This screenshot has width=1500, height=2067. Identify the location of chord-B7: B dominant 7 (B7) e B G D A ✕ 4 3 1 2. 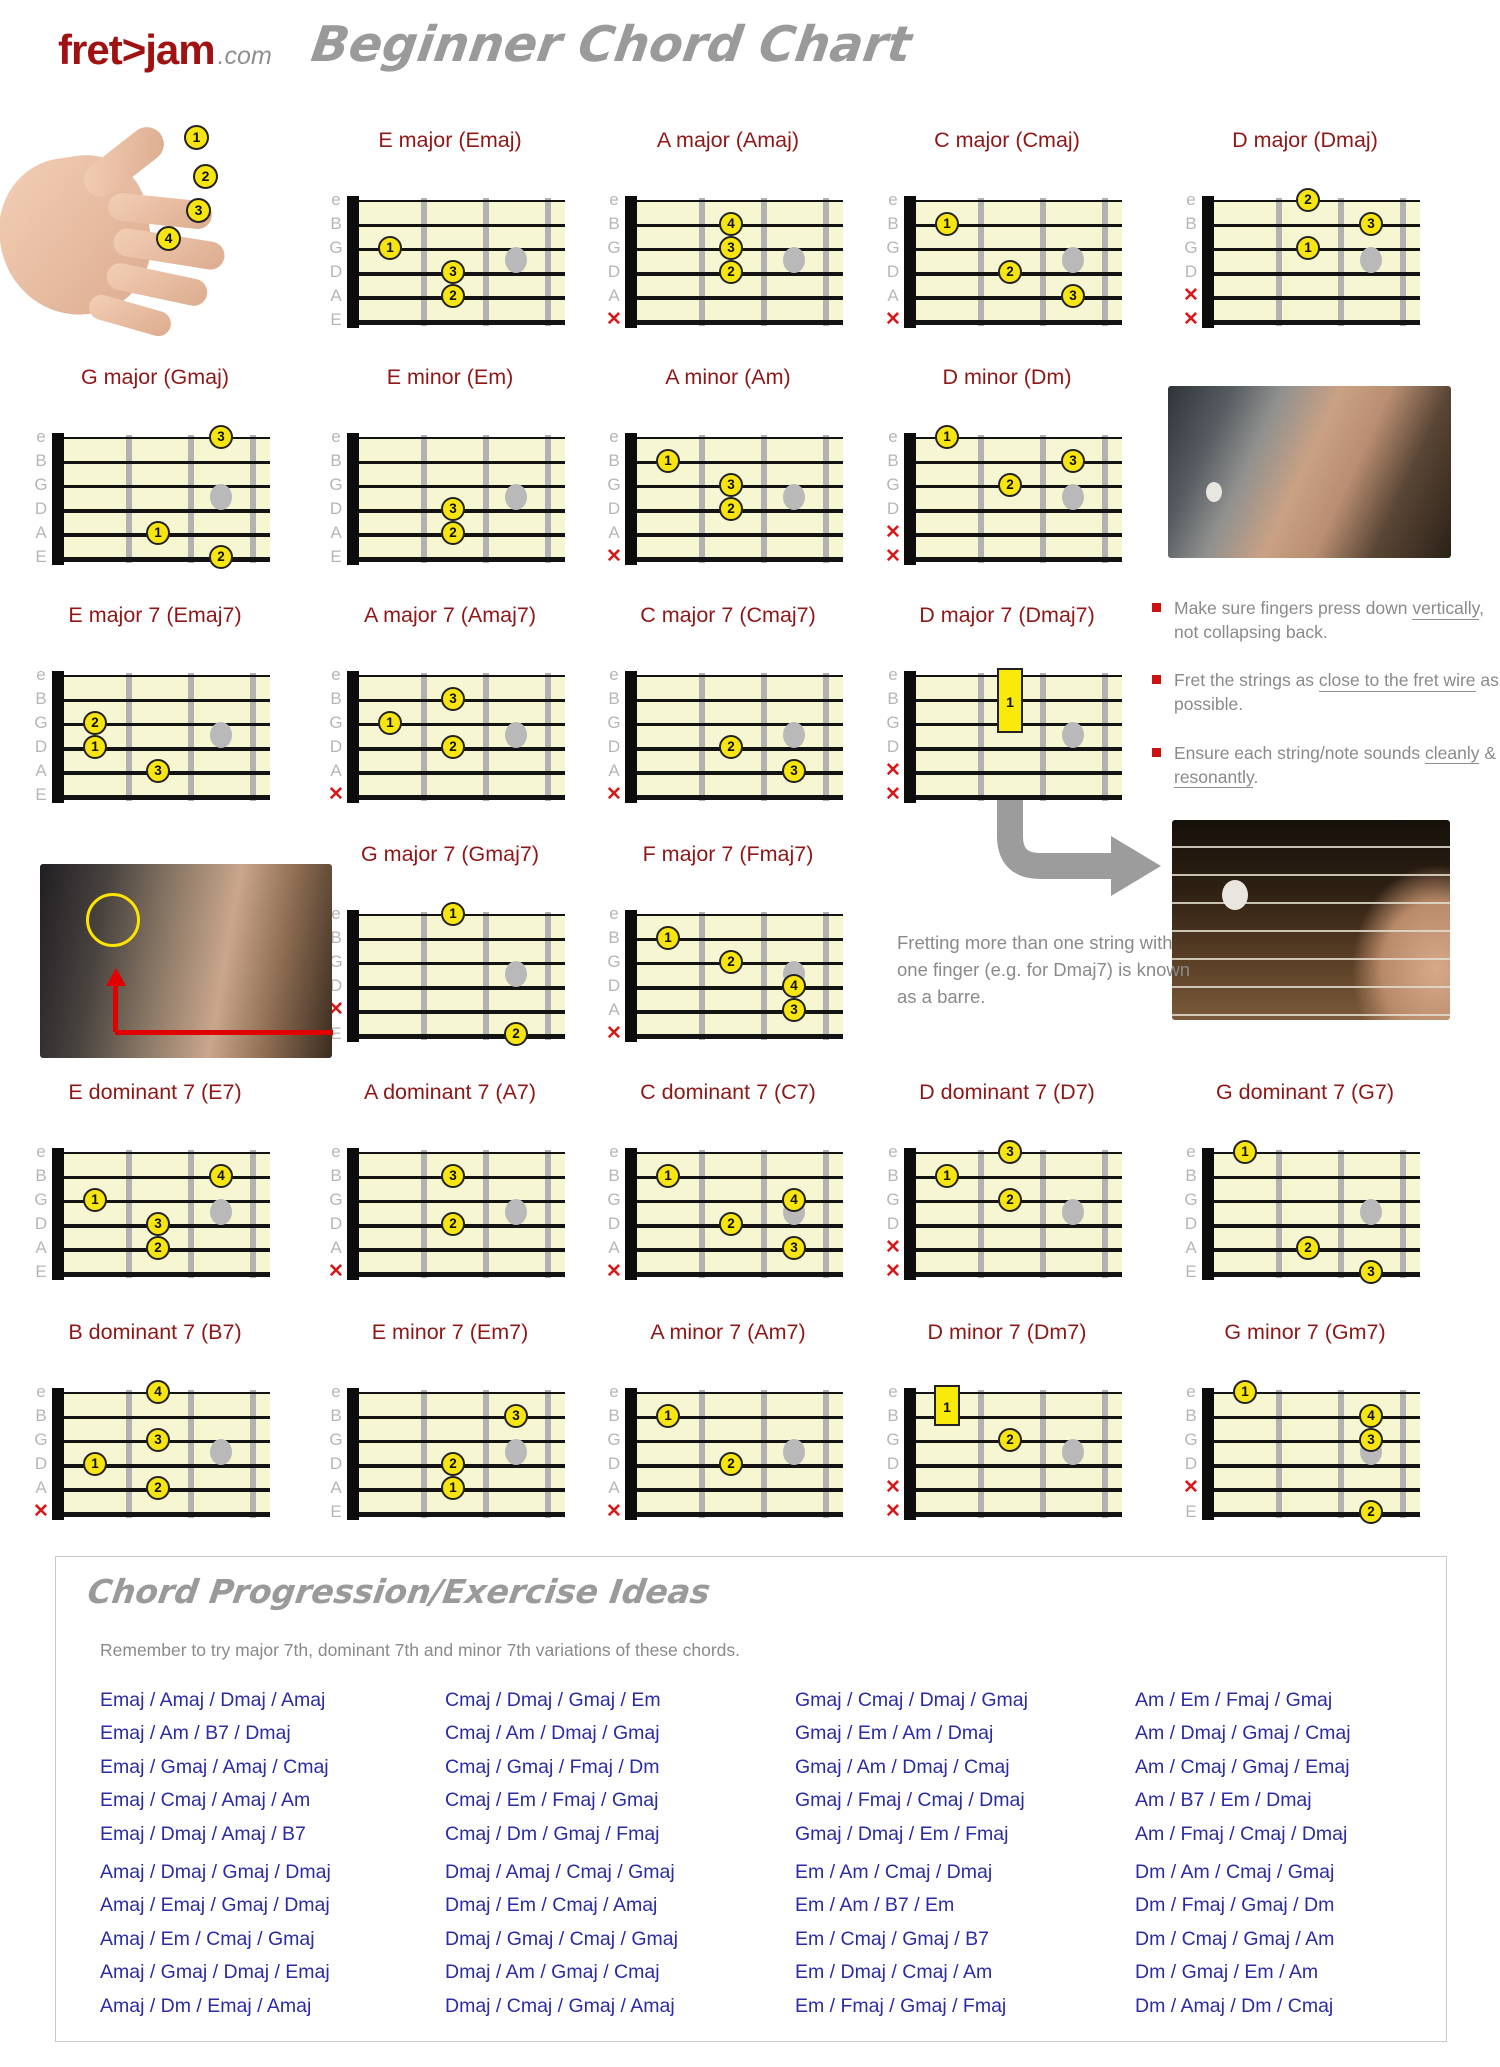
(155, 1427).